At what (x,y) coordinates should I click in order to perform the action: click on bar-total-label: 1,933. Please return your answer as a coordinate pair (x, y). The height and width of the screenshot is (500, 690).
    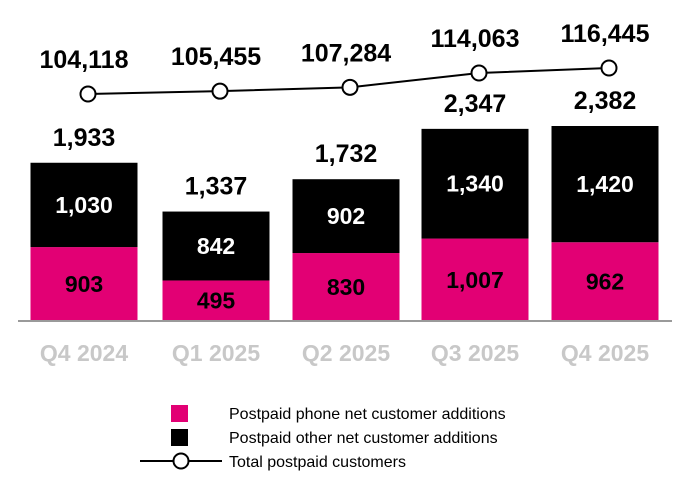
    Looking at the image, I should click on (84, 138).